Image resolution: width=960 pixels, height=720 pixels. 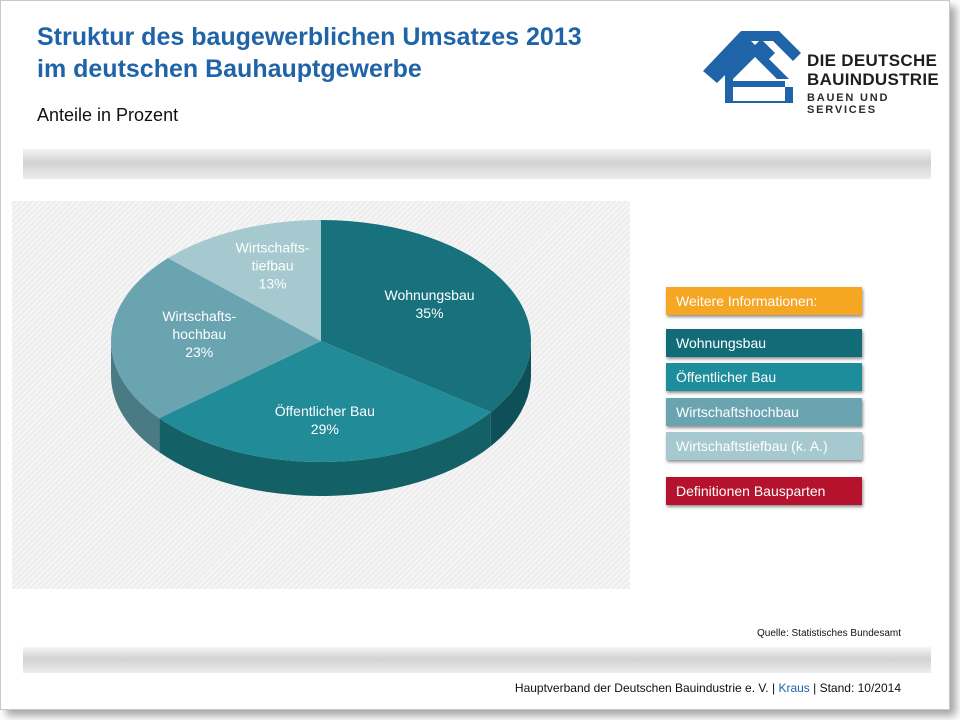 I want to click on pie-slice-label: tiefbau, so click(x=273, y=266).